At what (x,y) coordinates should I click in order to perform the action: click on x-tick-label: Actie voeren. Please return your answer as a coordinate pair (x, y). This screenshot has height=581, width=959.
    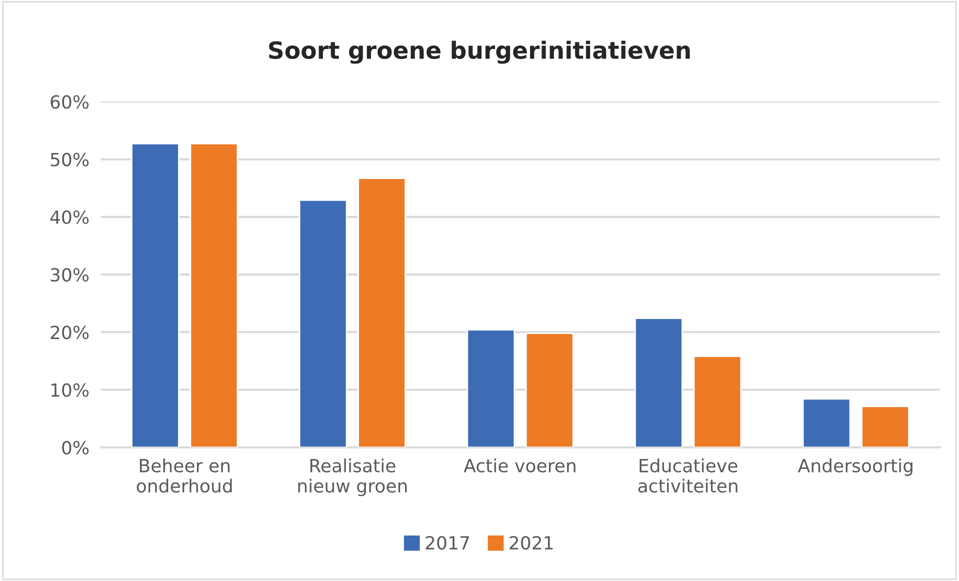
    Looking at the image, I should click on (520, 465).